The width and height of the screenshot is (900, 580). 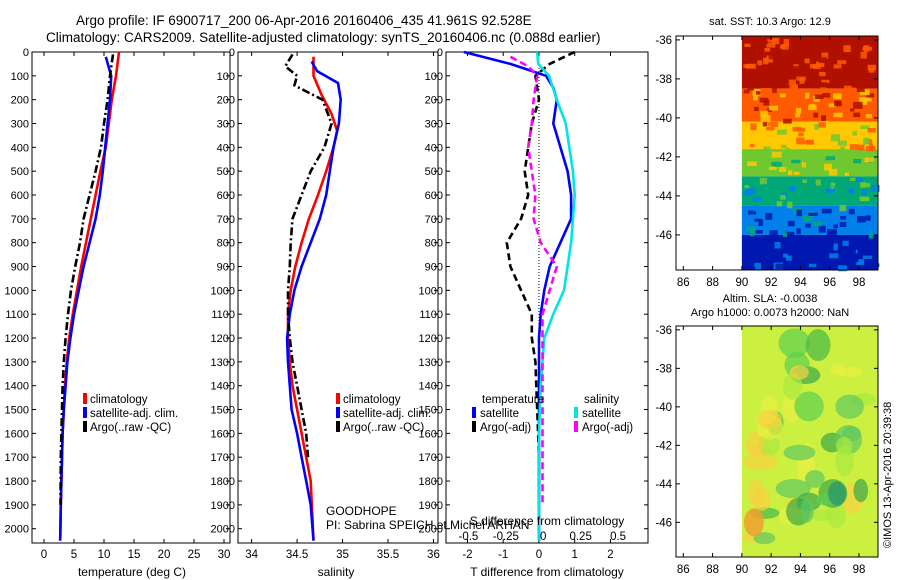 What do you see at coordinates (223, 315) in the screenshot?
I see `y-tick-label: 1100` at bounding box center [223, 315].